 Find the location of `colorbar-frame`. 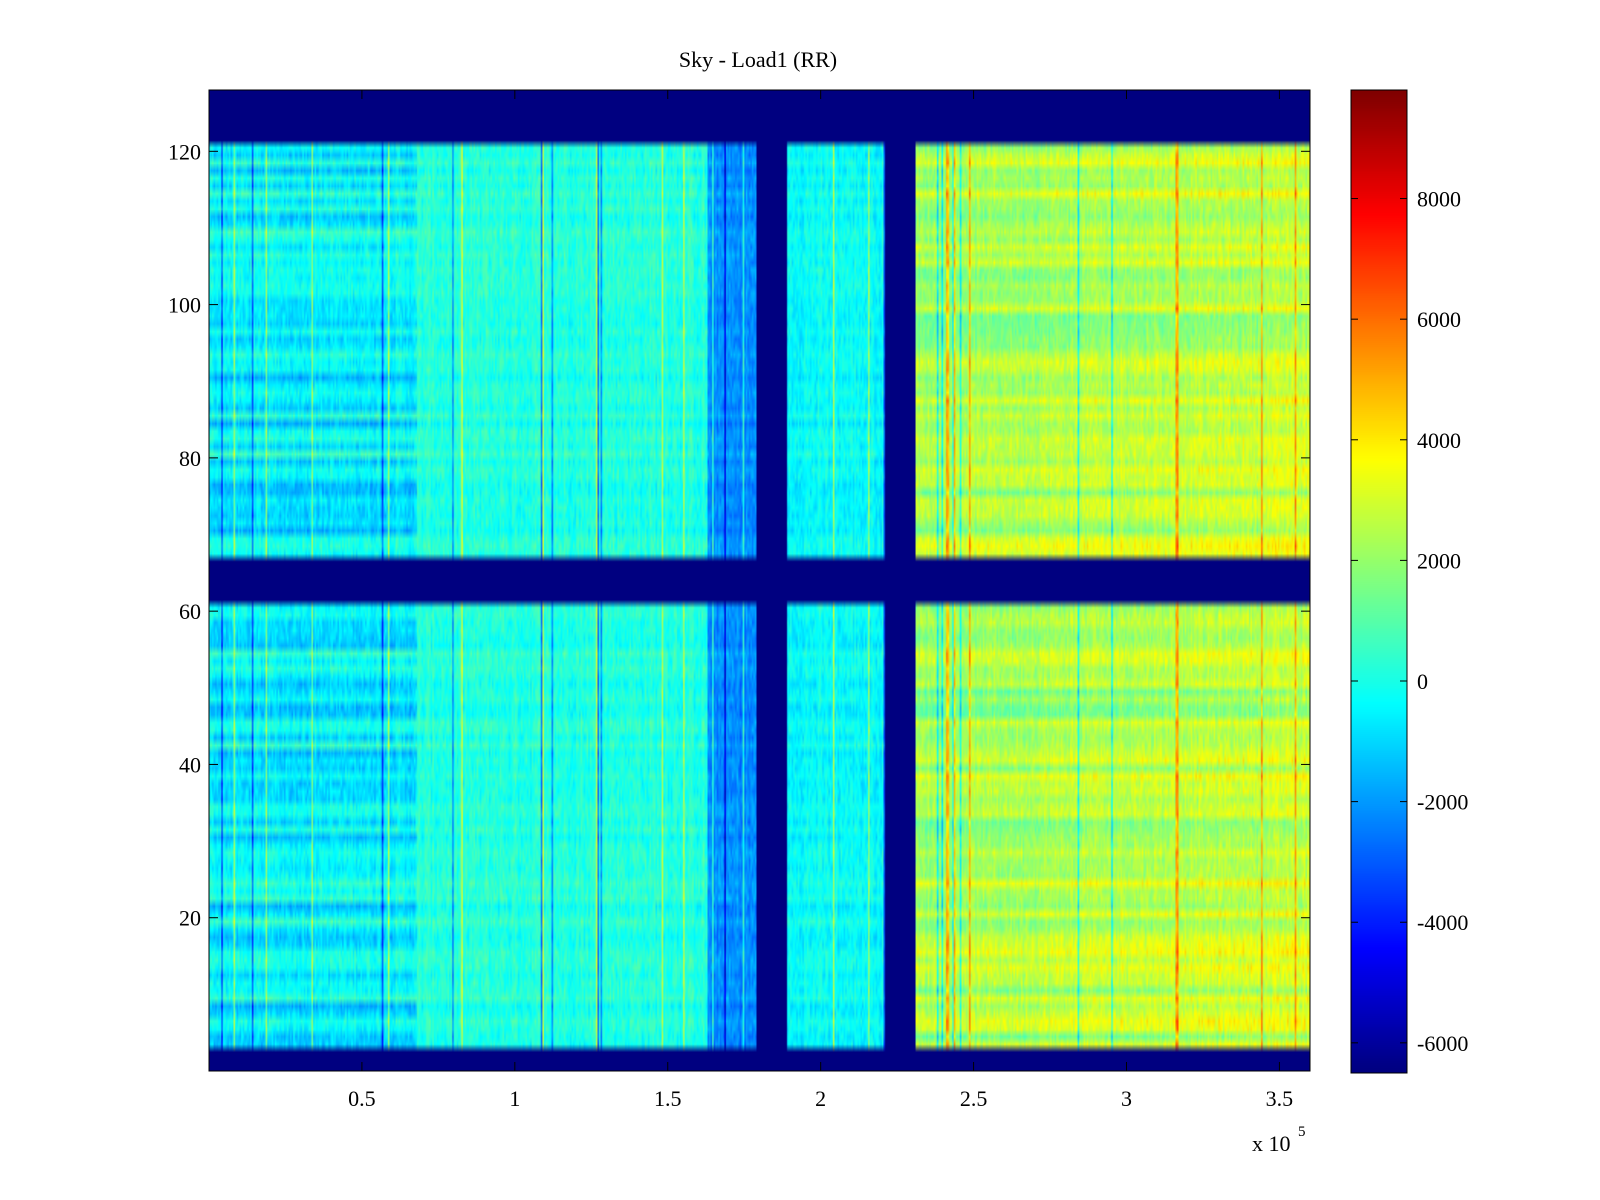

colorbar-frame is located at coordinates (1379, 581).